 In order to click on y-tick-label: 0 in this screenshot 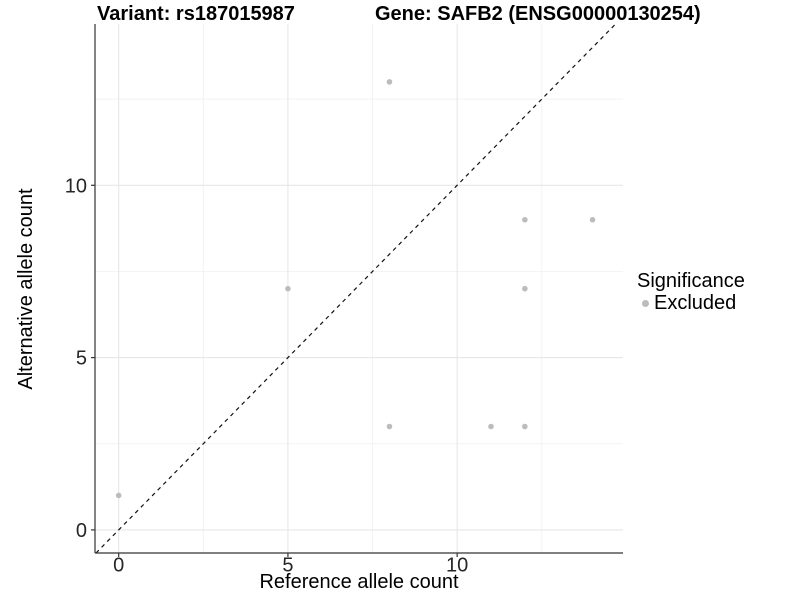, I will do `click(81, 531)`.